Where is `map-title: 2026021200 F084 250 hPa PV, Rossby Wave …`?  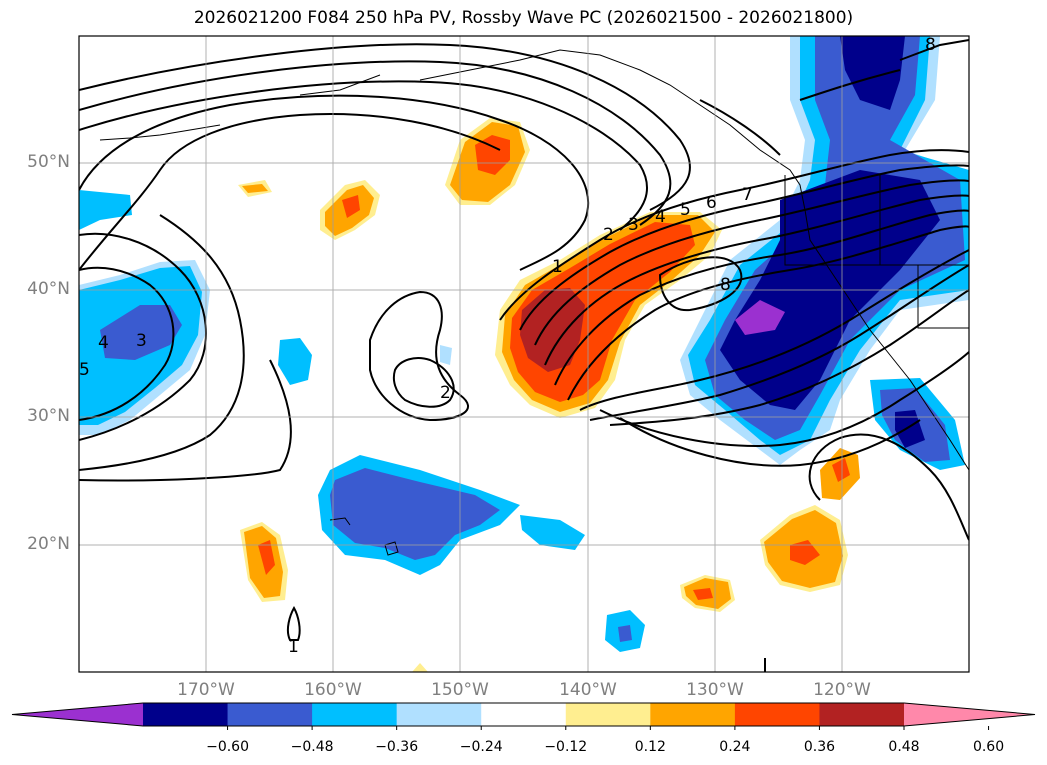
map-title: 2026021200 F084 250 hPa PV, Rossby Wave … is located at coordinates (523, 18).